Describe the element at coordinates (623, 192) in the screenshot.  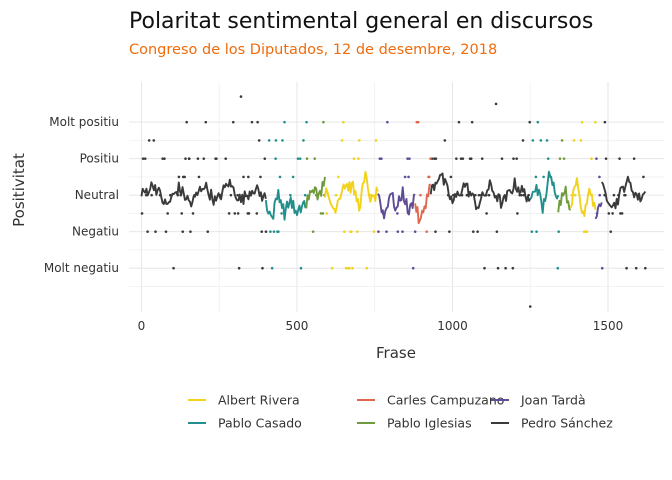
I see `series-line-pedro-sánchez` at that location.